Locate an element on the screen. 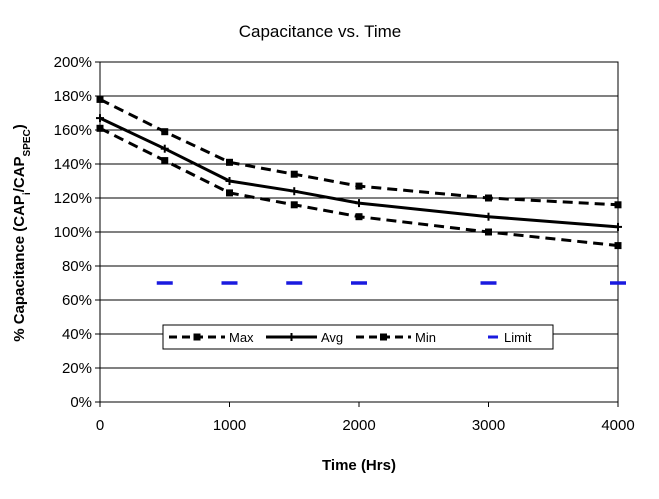 The image size is (659, 499). legend-marker-max is located at coordinates (197, 337).